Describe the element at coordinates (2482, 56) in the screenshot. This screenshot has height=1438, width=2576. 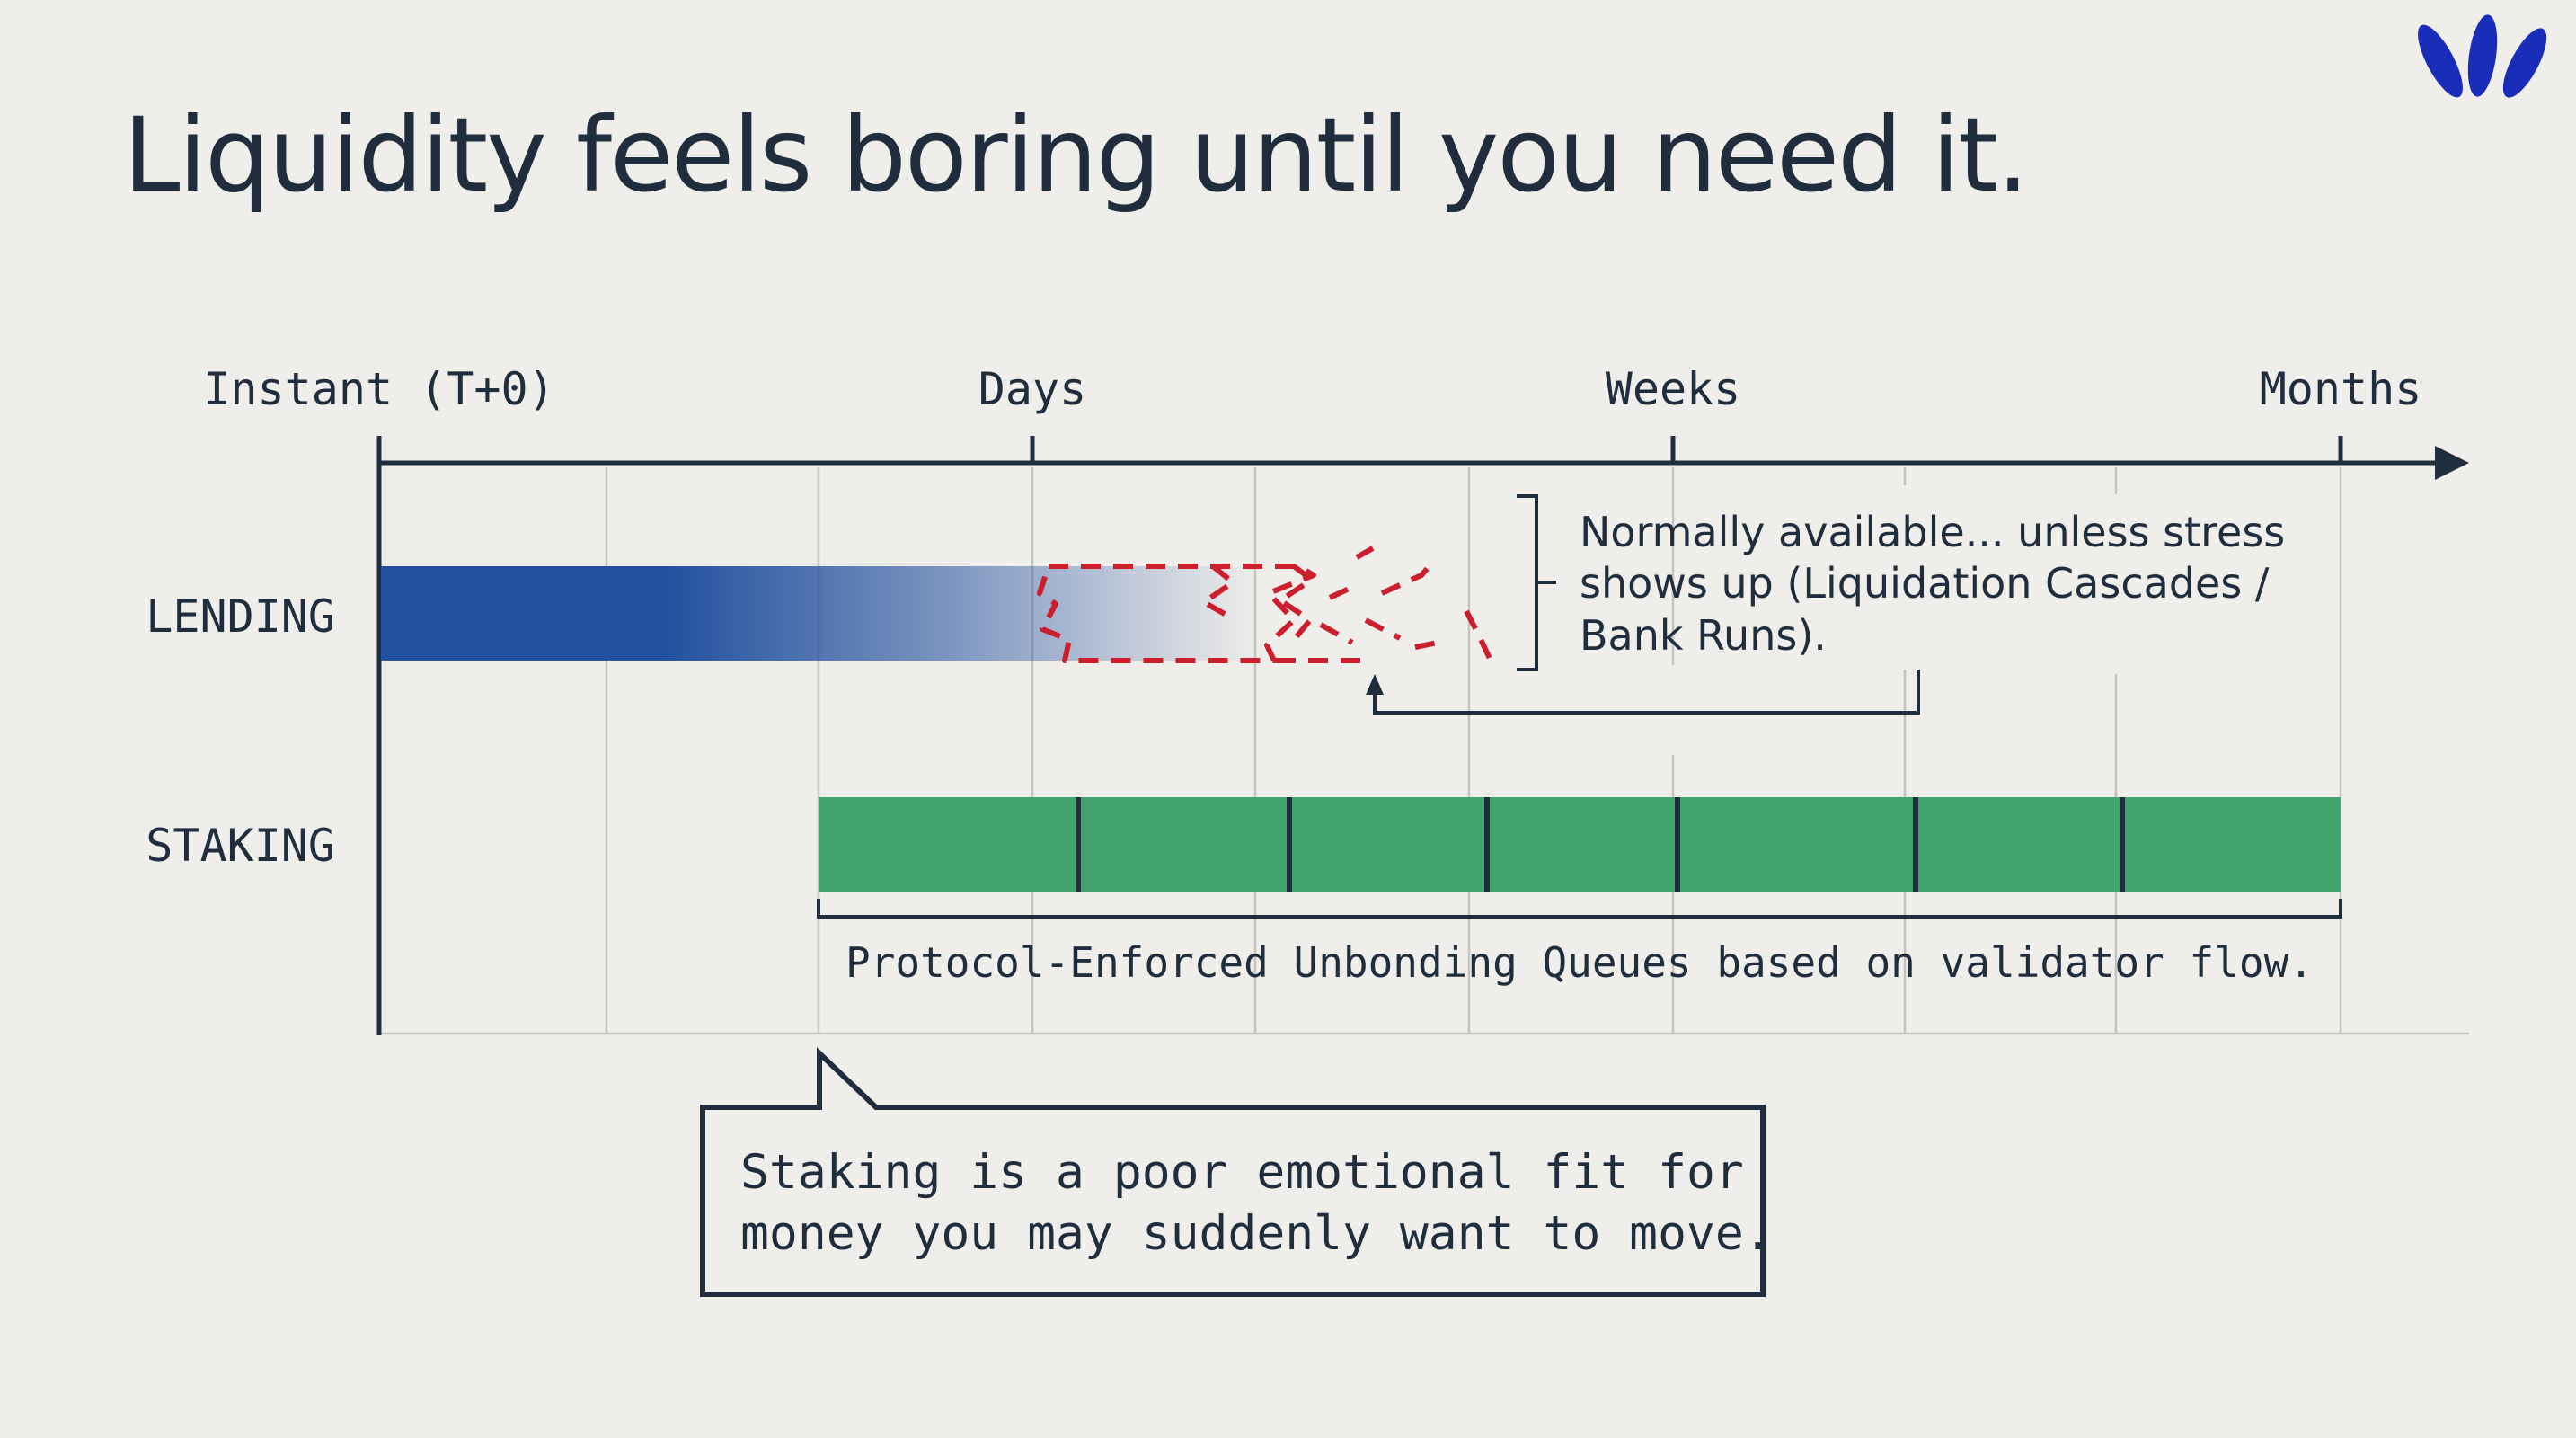
I see `brand-logo-icon` at that location.